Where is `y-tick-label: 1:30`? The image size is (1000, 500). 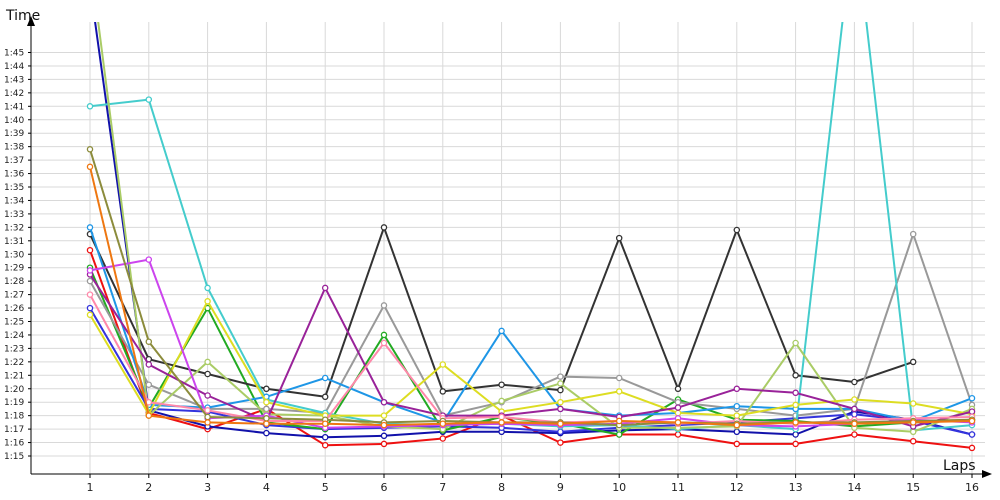
y-tick-label: 1:30 is located at coordinates (14, 255).